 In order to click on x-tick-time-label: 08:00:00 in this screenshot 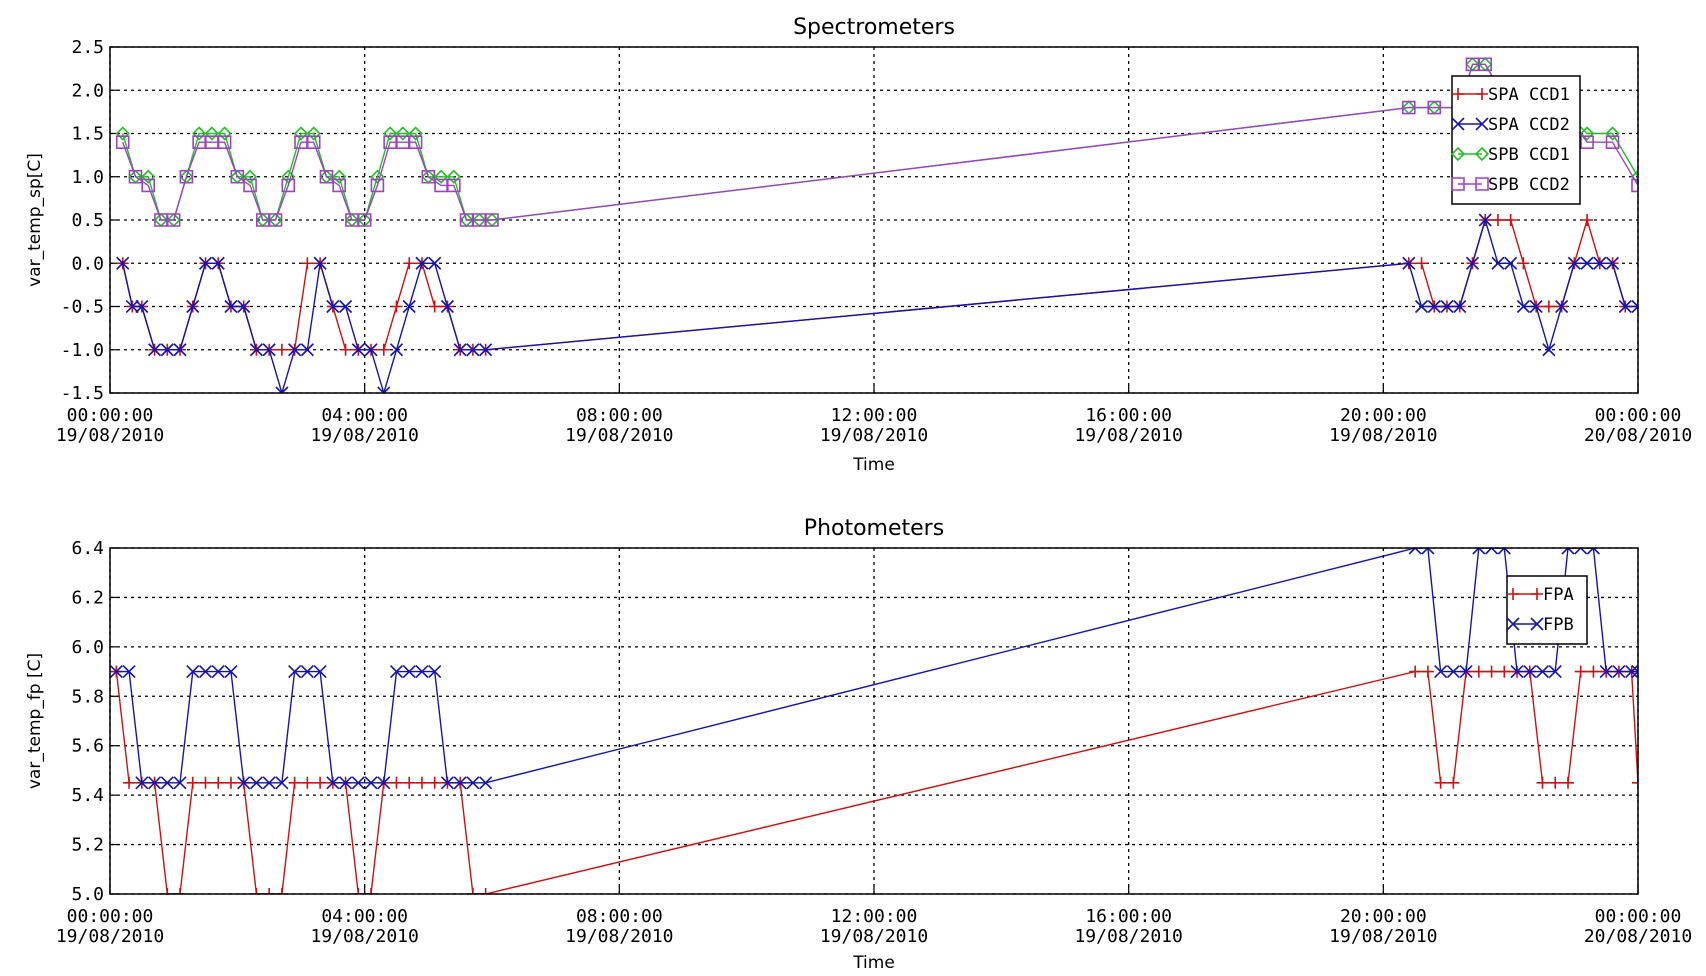, I will do `click(619, 415)`.